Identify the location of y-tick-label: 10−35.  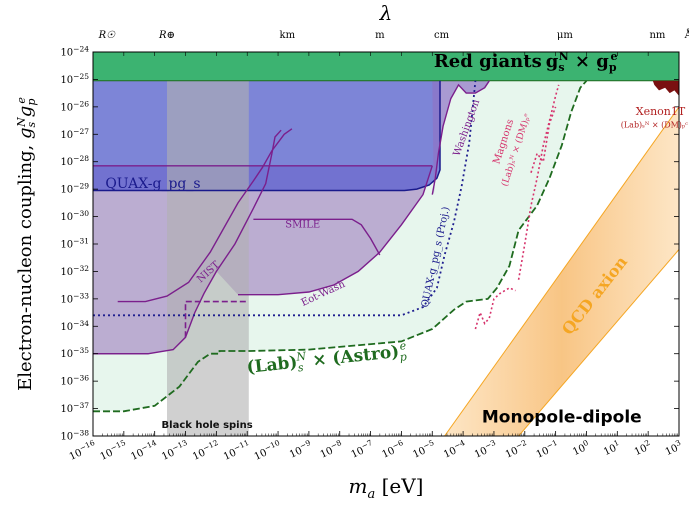
(74, 353).